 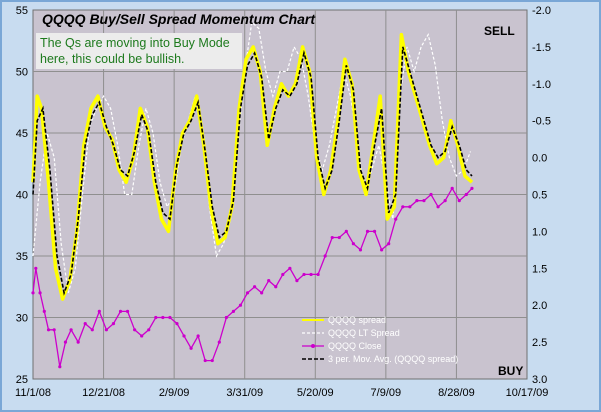 What do you see at coordinates (539, 380) in the screenshot?
I see `y-right-tick-label: 3.0` at bounding box center [539, 380].